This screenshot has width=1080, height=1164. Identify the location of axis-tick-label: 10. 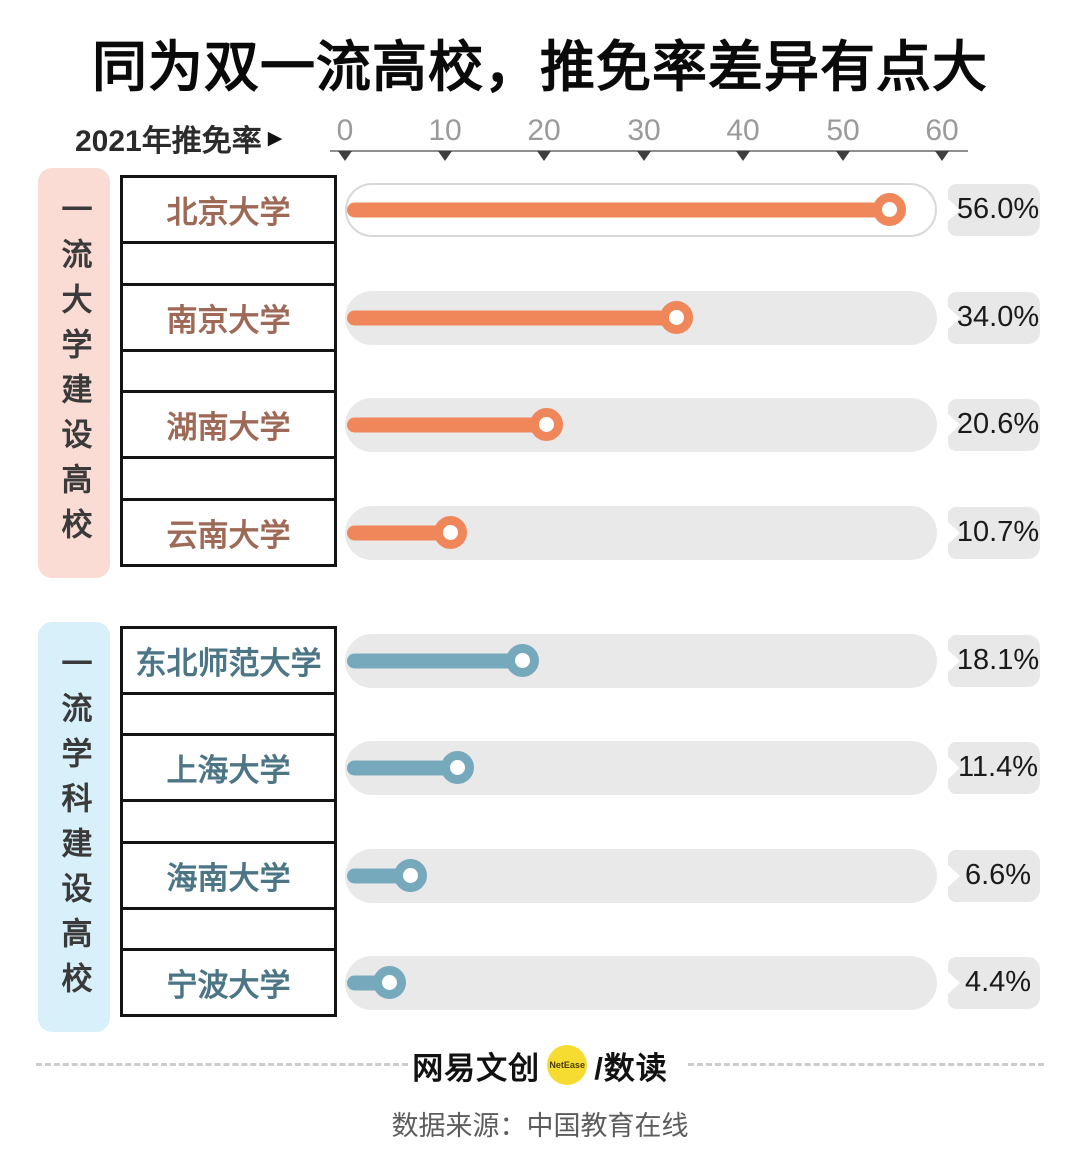
(445, 130).